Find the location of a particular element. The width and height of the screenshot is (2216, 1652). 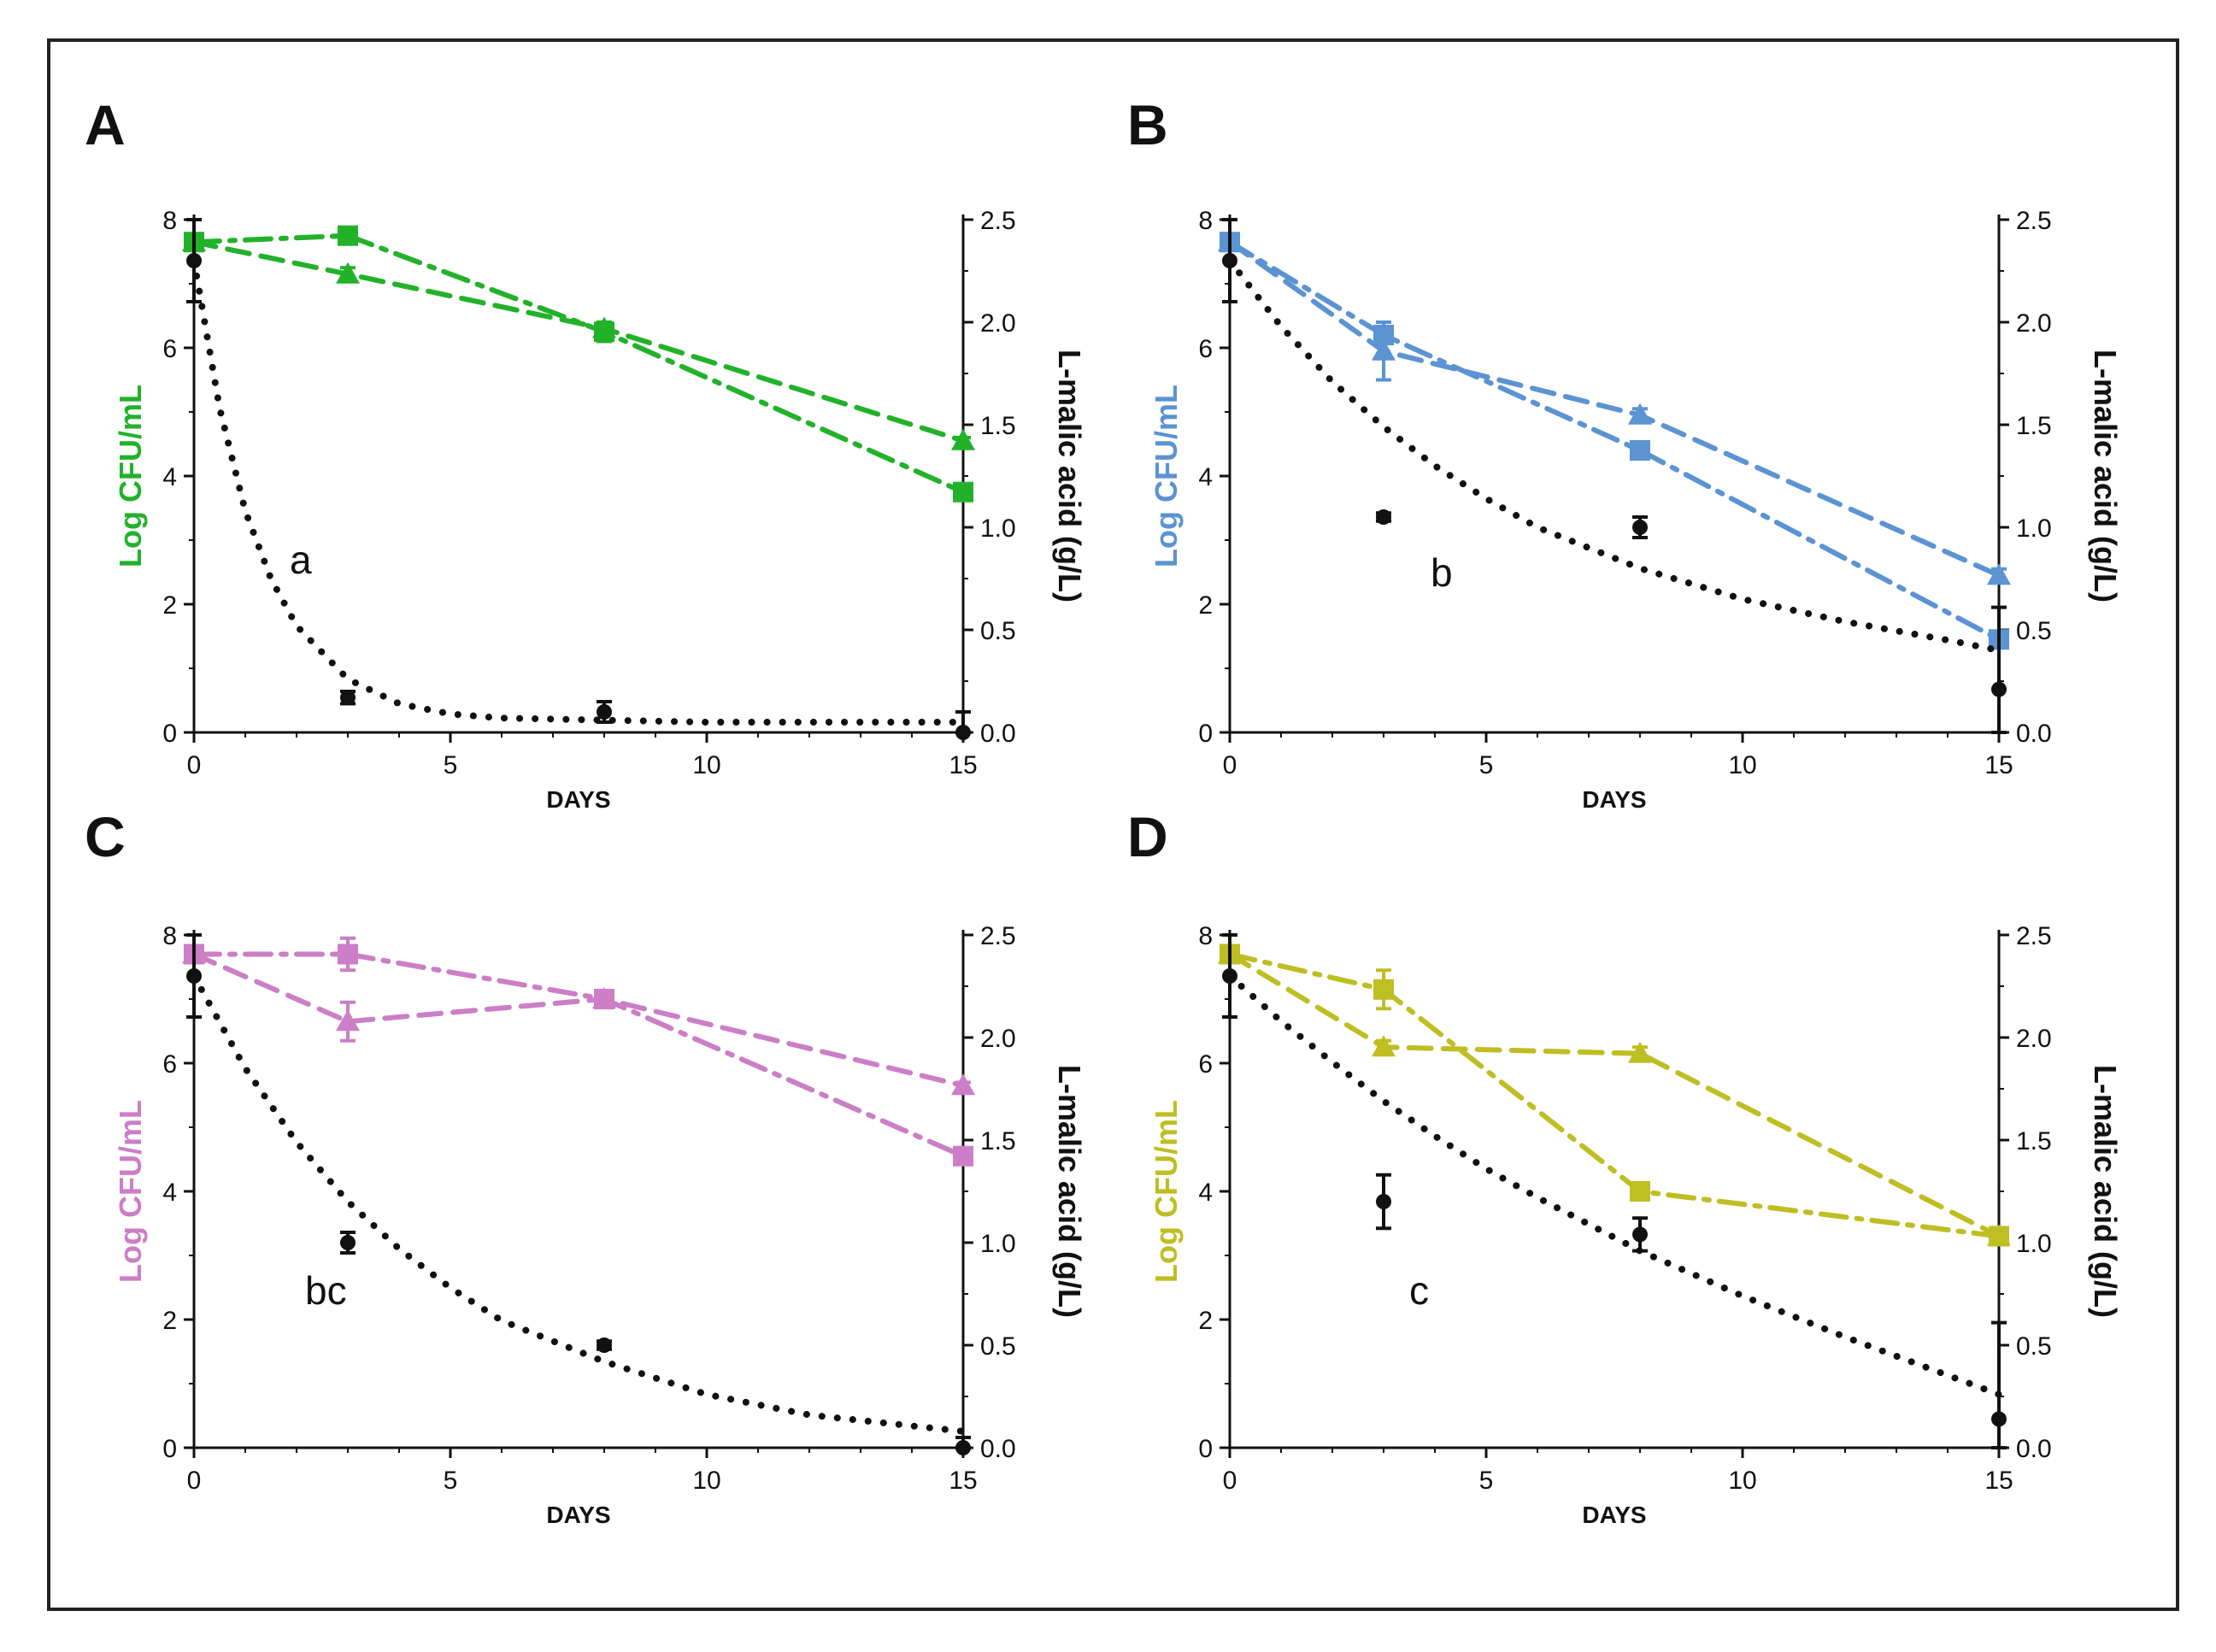

series-circle is located at coordinates (1614, 476).